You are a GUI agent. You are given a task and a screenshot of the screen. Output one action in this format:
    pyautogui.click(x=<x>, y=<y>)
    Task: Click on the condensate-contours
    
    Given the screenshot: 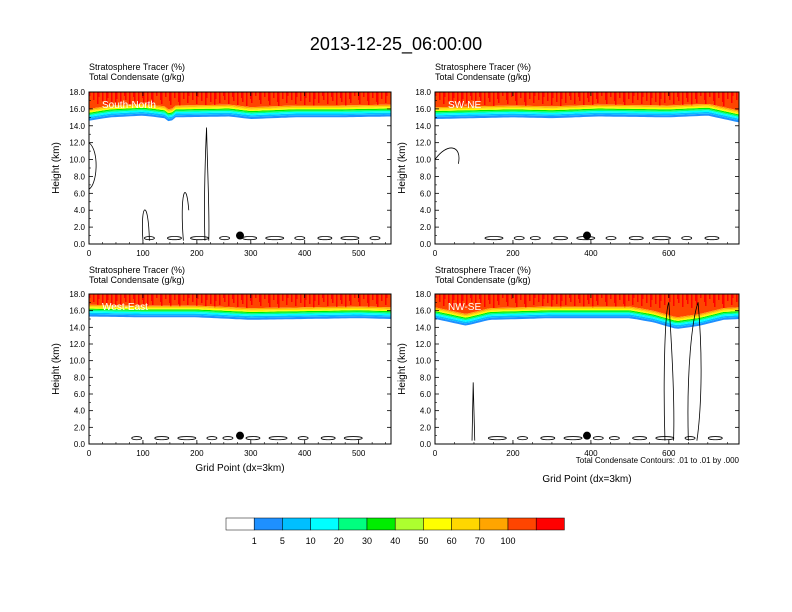 What is the action you would take?
    pyautogui.click(x=597, y=371)
    